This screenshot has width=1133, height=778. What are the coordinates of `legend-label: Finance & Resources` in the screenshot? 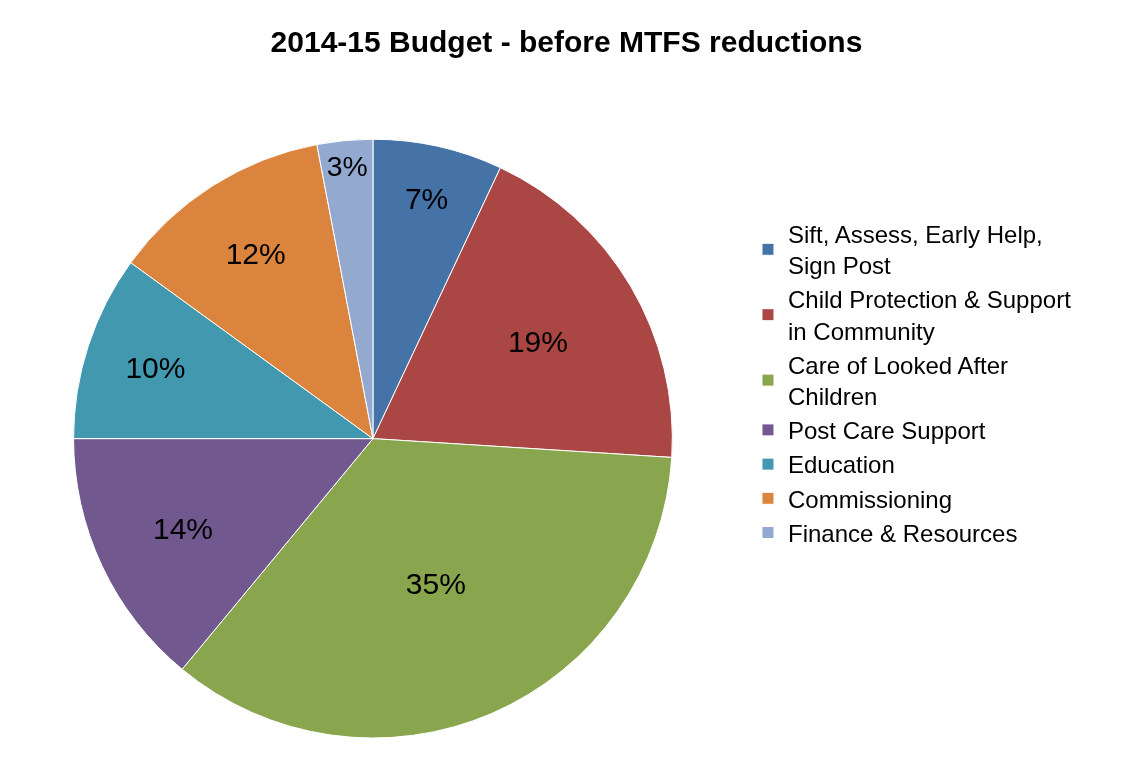 It's located at (902, 533).